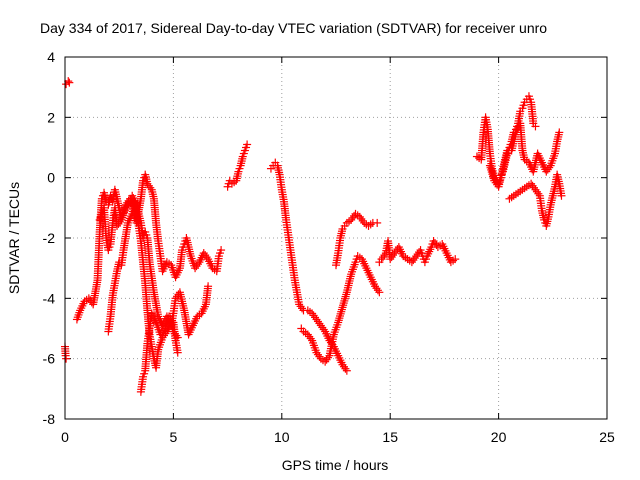 This screenshot has height=480, width=640. Describe the element at coordinates (335, 465) in the screenshot. I see `x-axis-label: GPS time / hours` at that location.